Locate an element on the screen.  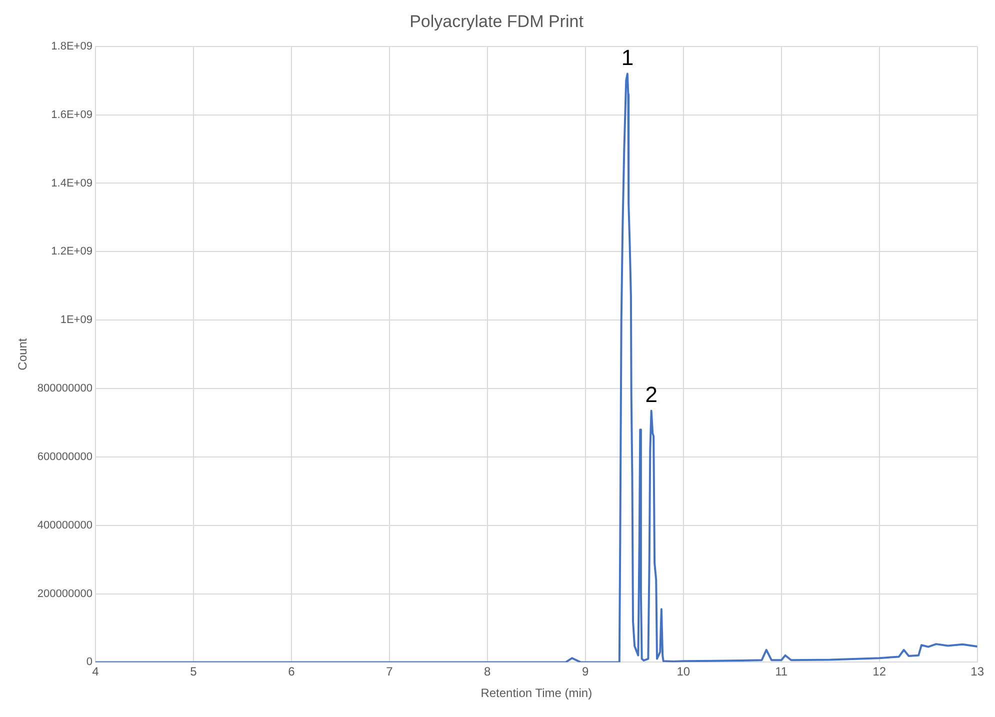
y-tick-label: 1.8E+09 is located at coordinates (71, 46).